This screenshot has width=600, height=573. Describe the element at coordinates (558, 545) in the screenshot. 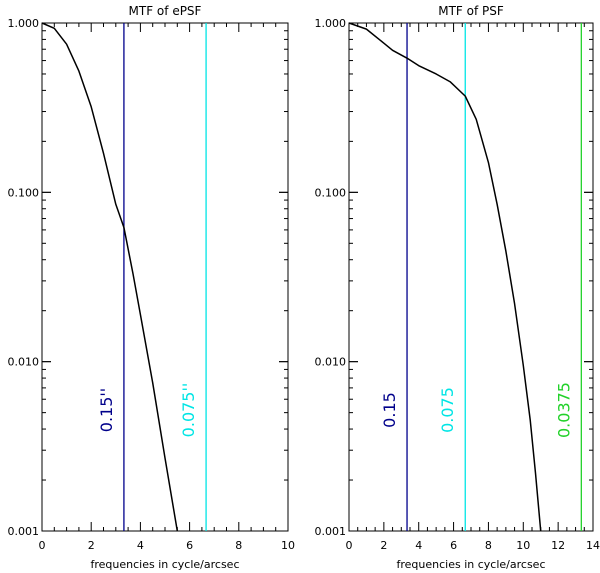

I see `x-tick-label: 12` at that location.